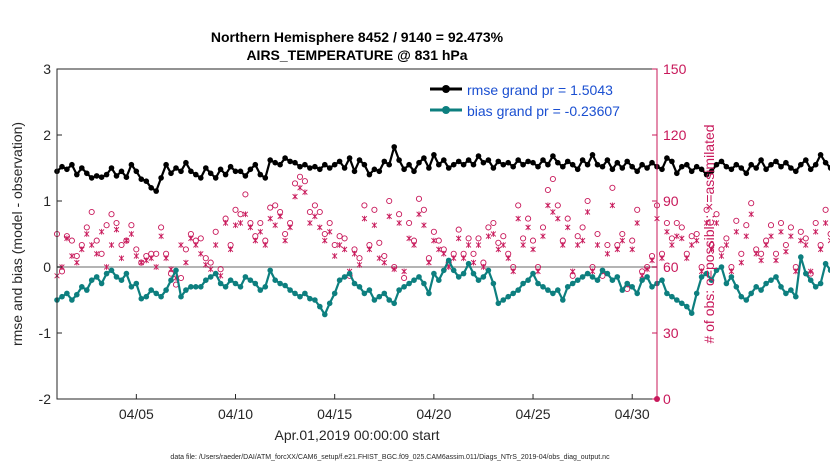  Describe the element at coordinates (675, 69) in the screenshot. I see `right-tick-label: 150` at that location.